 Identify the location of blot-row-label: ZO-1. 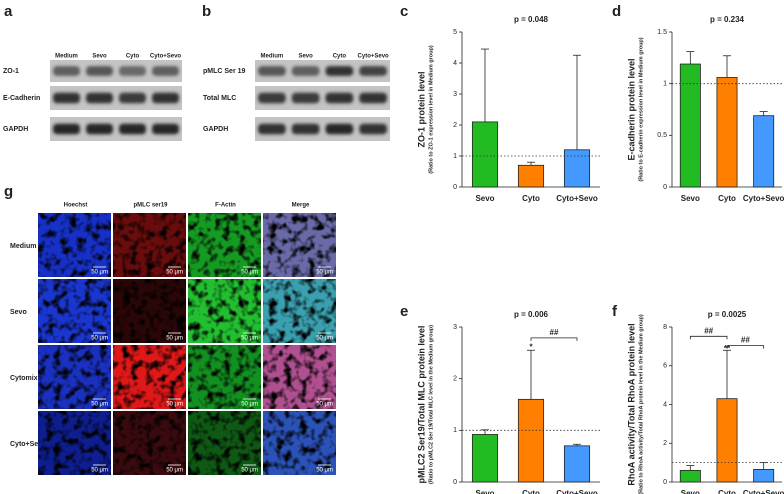
(11, 71).